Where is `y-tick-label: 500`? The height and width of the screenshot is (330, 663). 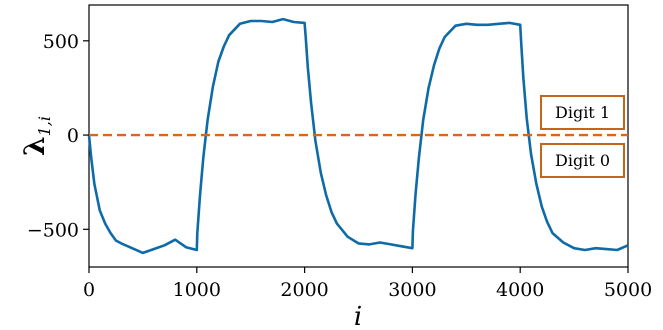
y-tick-label: 500 is located at coordinates (61, 42).